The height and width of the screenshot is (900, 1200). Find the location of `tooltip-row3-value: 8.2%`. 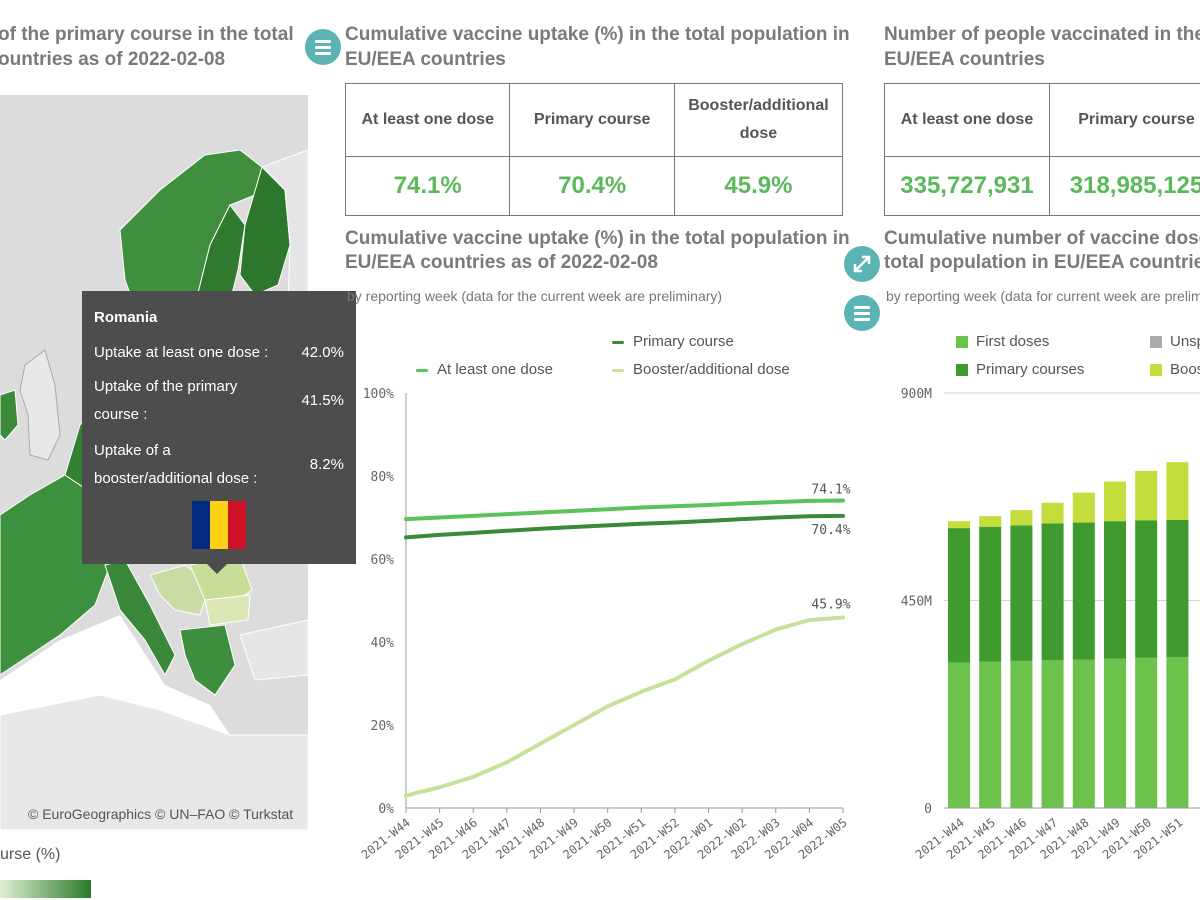

tooltip-row3-value: 8.2% is located at coordinates (326, 464).